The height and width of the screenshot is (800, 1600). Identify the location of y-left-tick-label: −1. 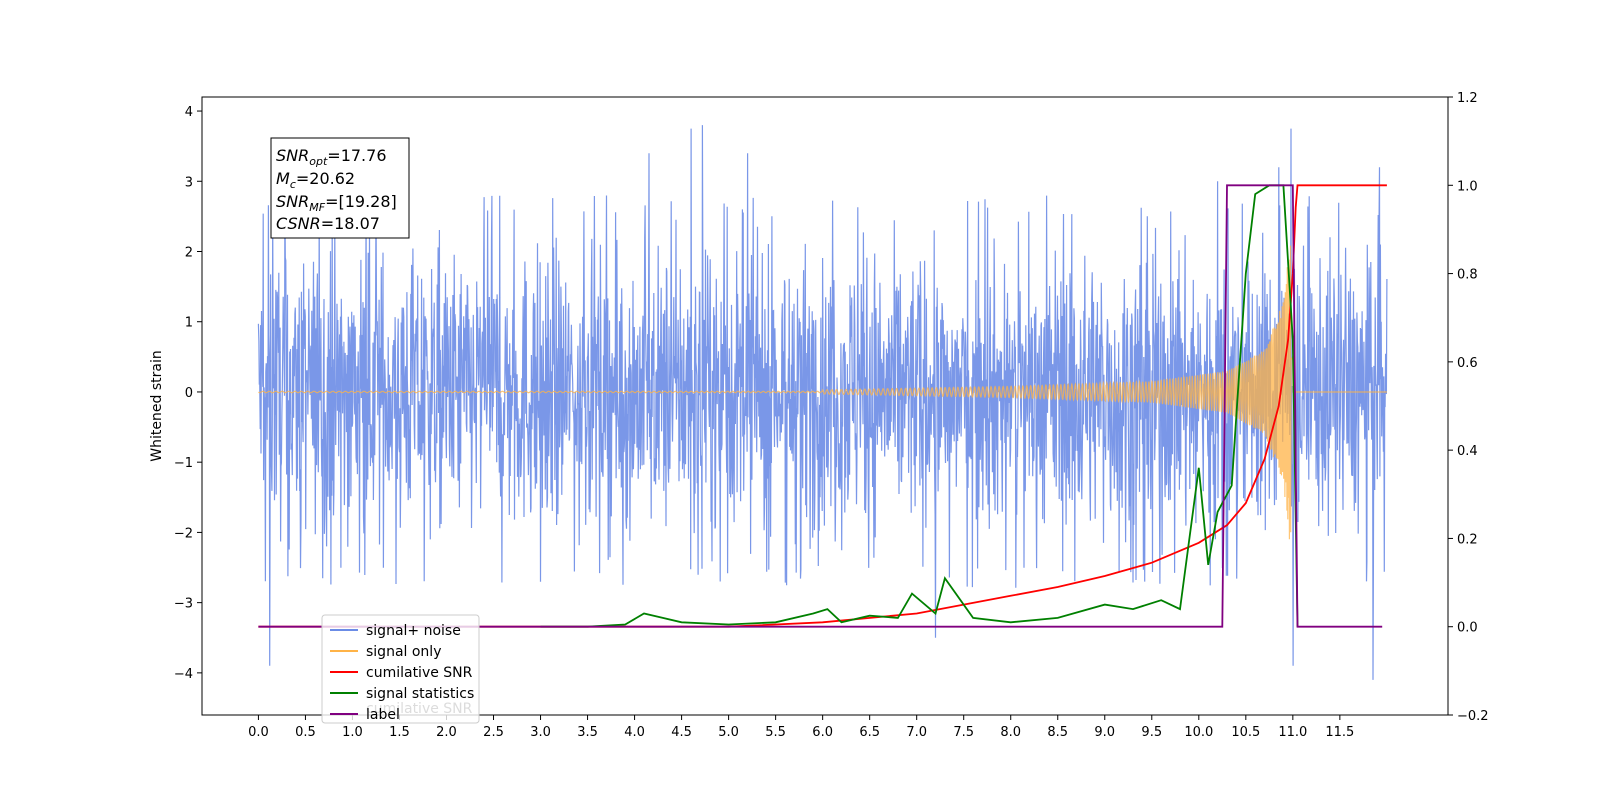
(183, 463).